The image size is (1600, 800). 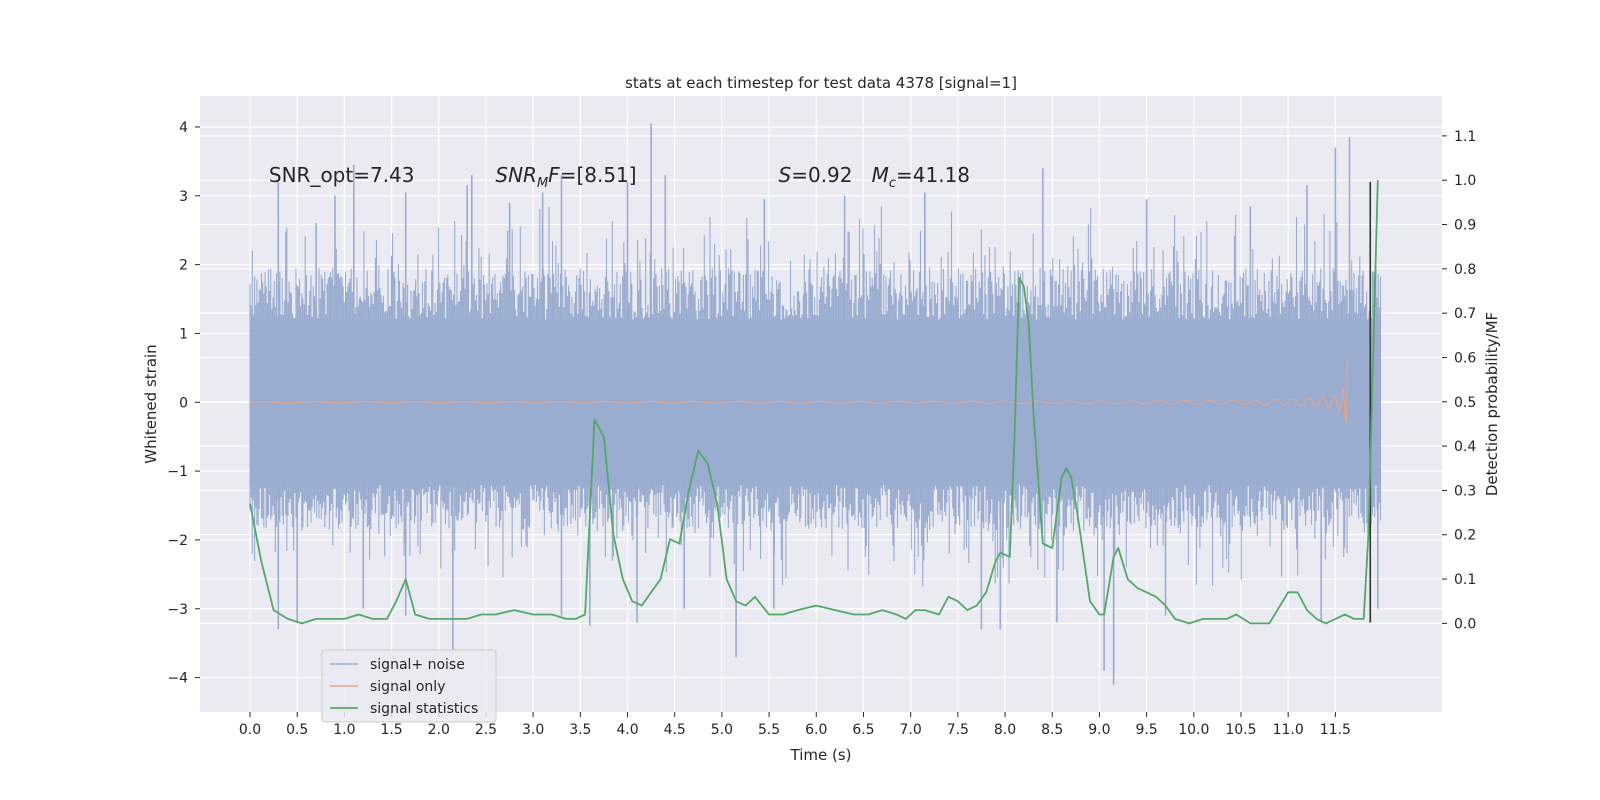 I want to click on x-axis-label: Time (s), so click(x=821, y=755).